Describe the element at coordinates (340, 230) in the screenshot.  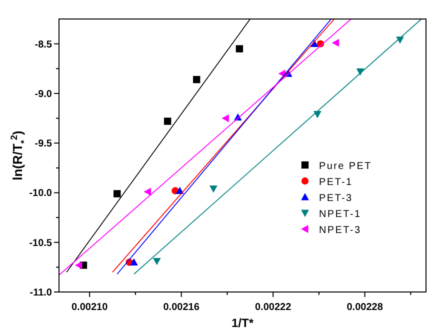
I see `legend-label: NPET-3` at that location.